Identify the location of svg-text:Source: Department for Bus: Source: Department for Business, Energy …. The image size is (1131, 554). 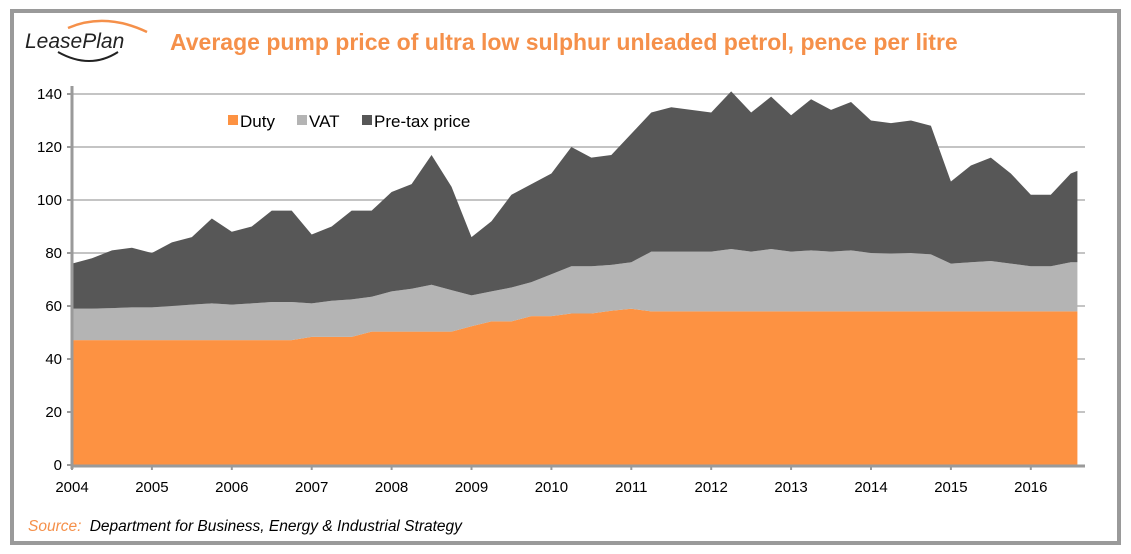
(245, 526).